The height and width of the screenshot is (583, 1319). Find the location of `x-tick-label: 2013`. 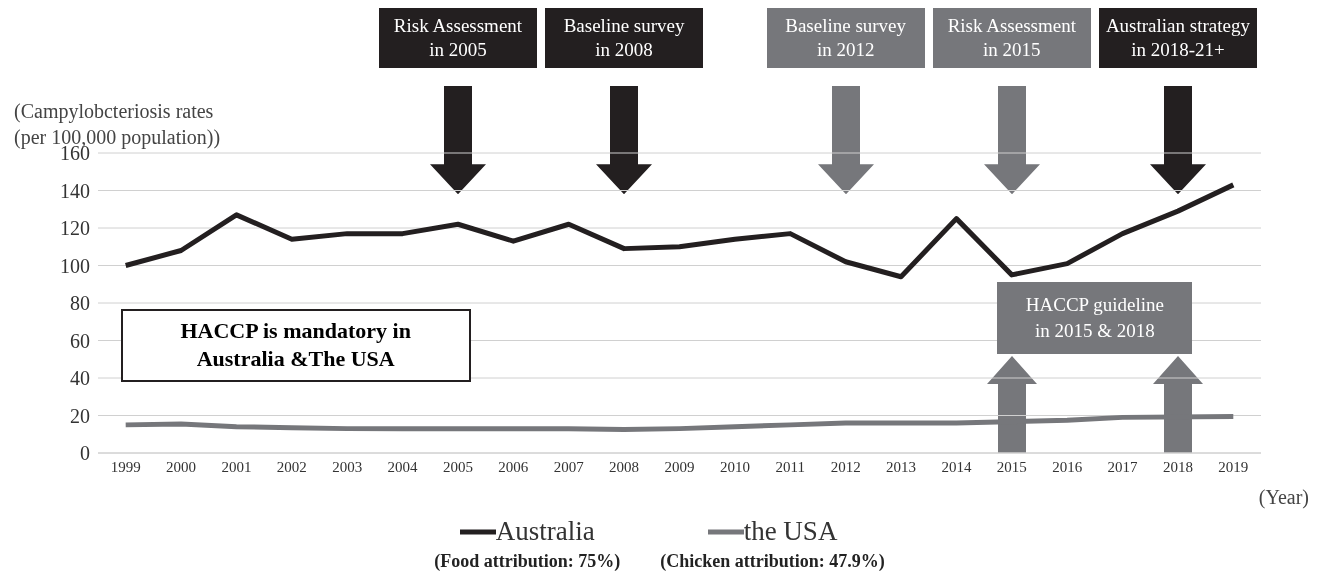

x-tick-label: 2013 is located at coordinates (901, 466).